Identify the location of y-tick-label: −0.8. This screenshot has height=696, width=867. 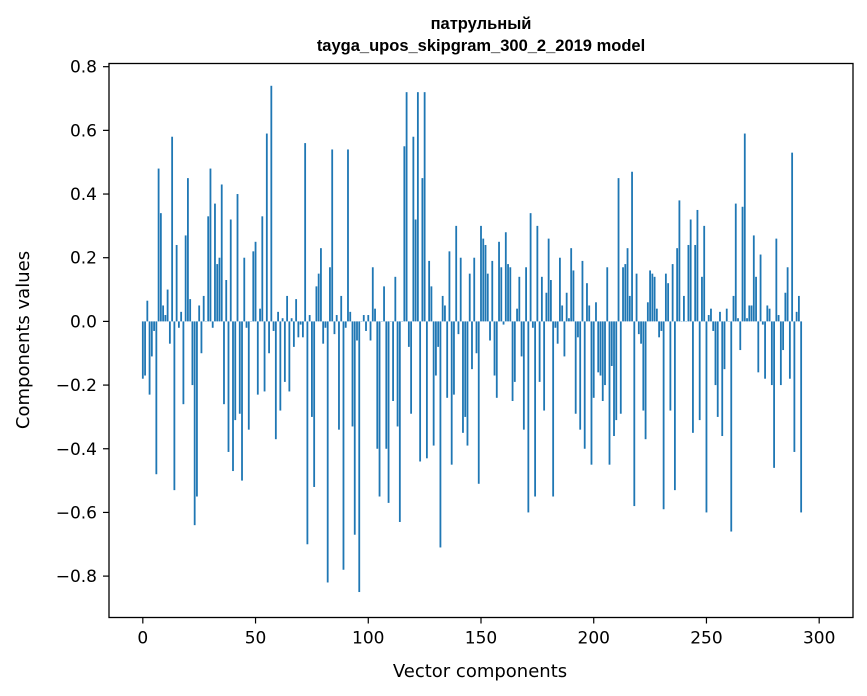
(76, 577).